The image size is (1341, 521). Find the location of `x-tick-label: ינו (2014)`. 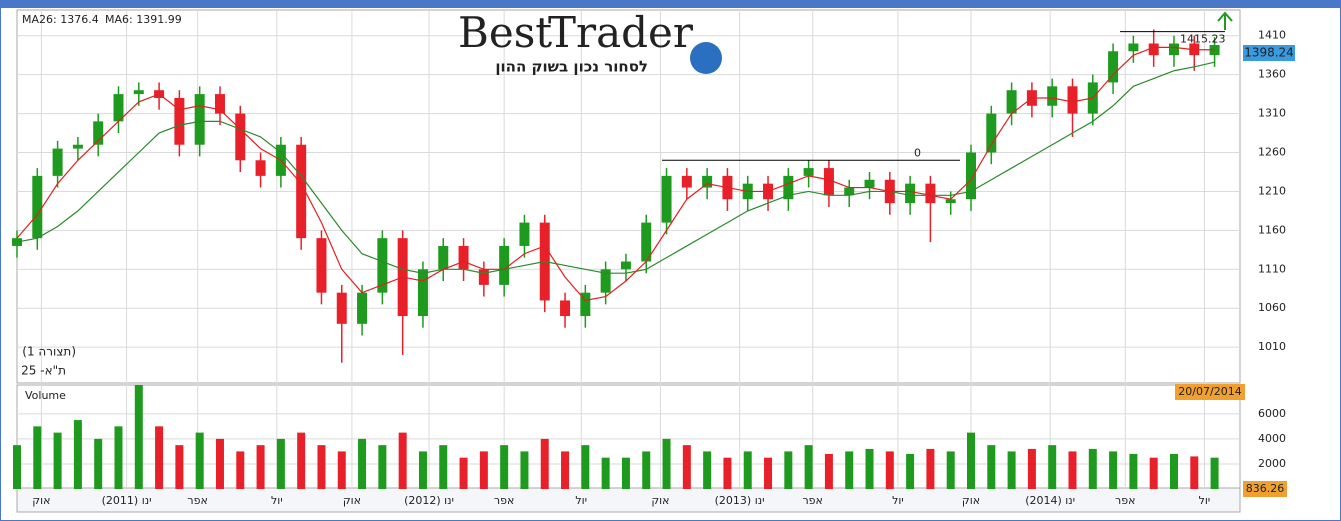

x-tick-label: ינו (2014) is located at coordinates (1050, 500).